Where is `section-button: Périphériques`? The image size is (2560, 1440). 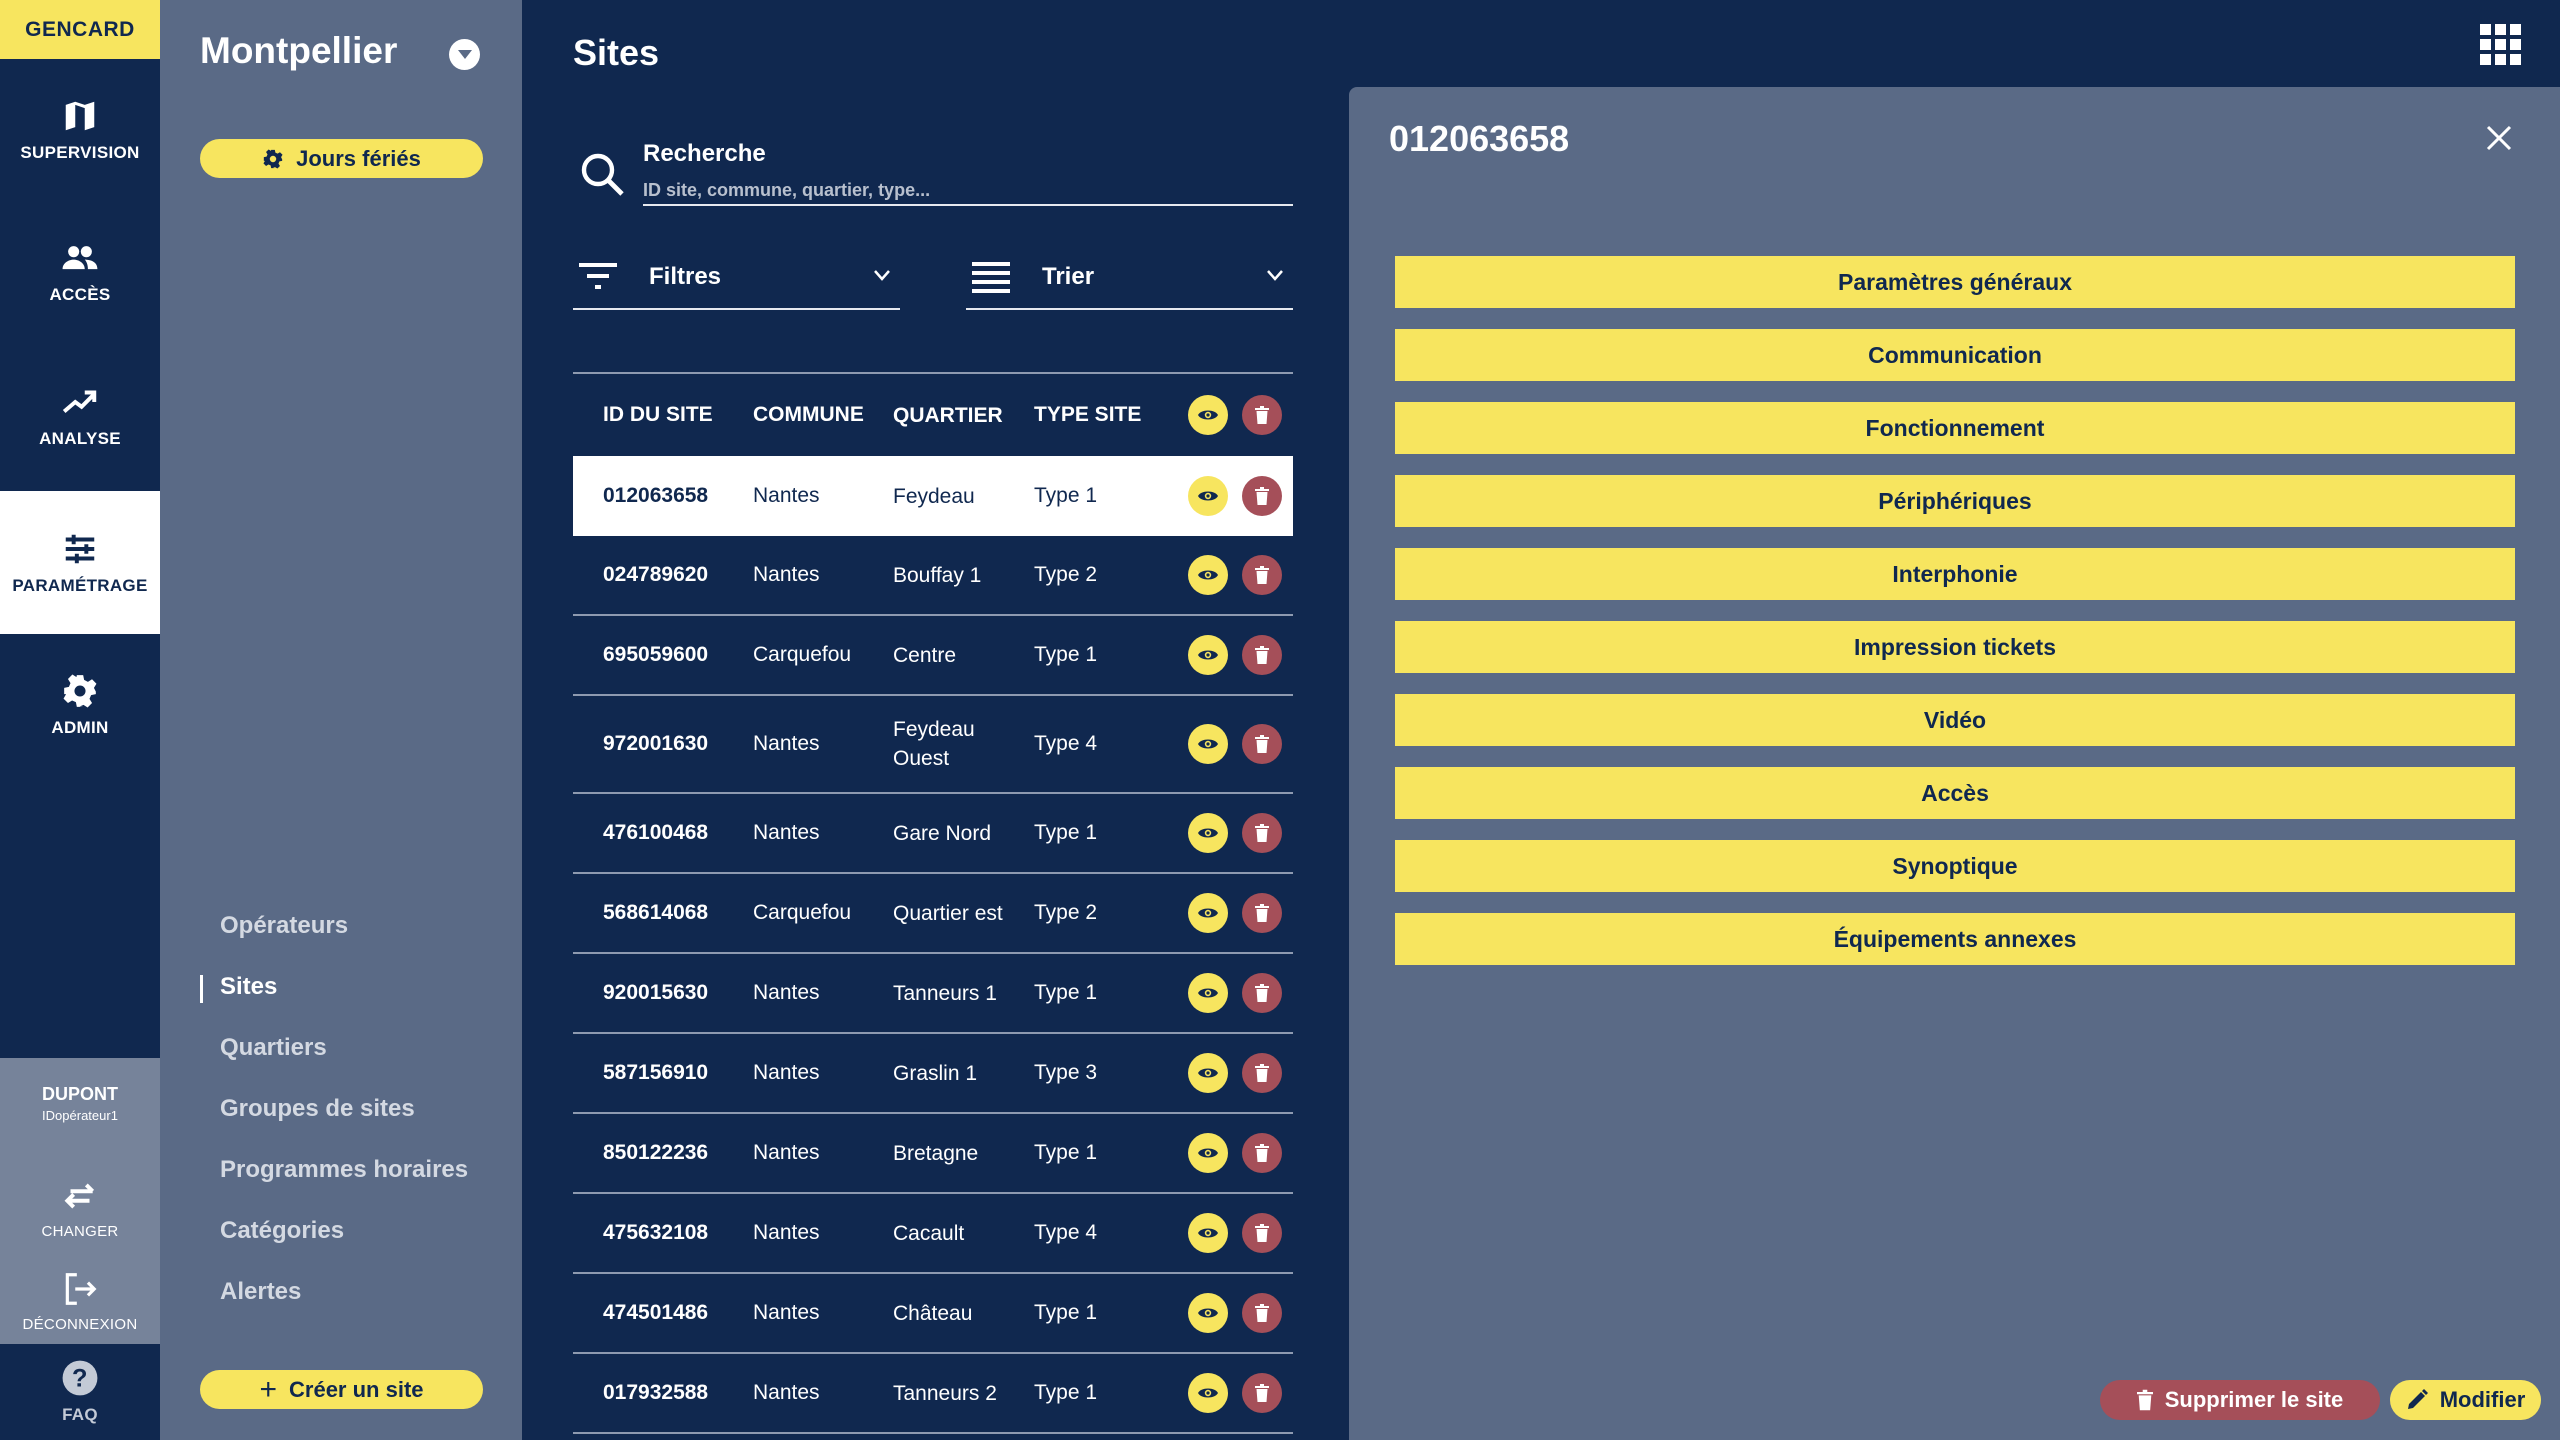 section-button: Périphériques is located at coordinates (1955, 501).